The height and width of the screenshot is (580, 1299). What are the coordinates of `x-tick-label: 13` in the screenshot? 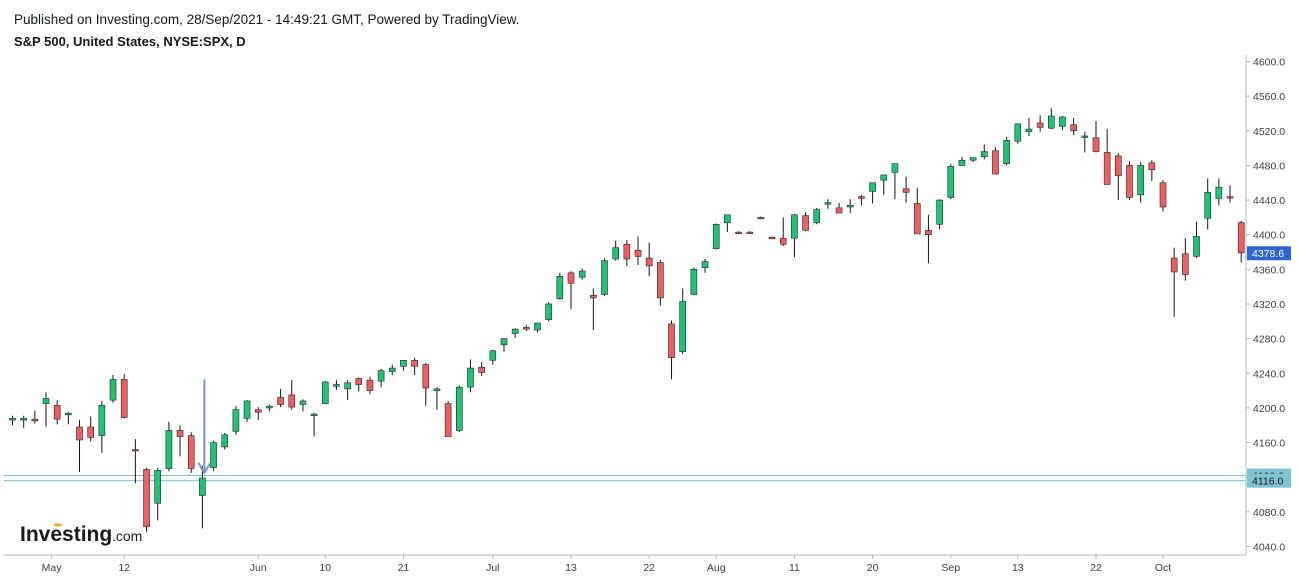 It's located at (571, 568).